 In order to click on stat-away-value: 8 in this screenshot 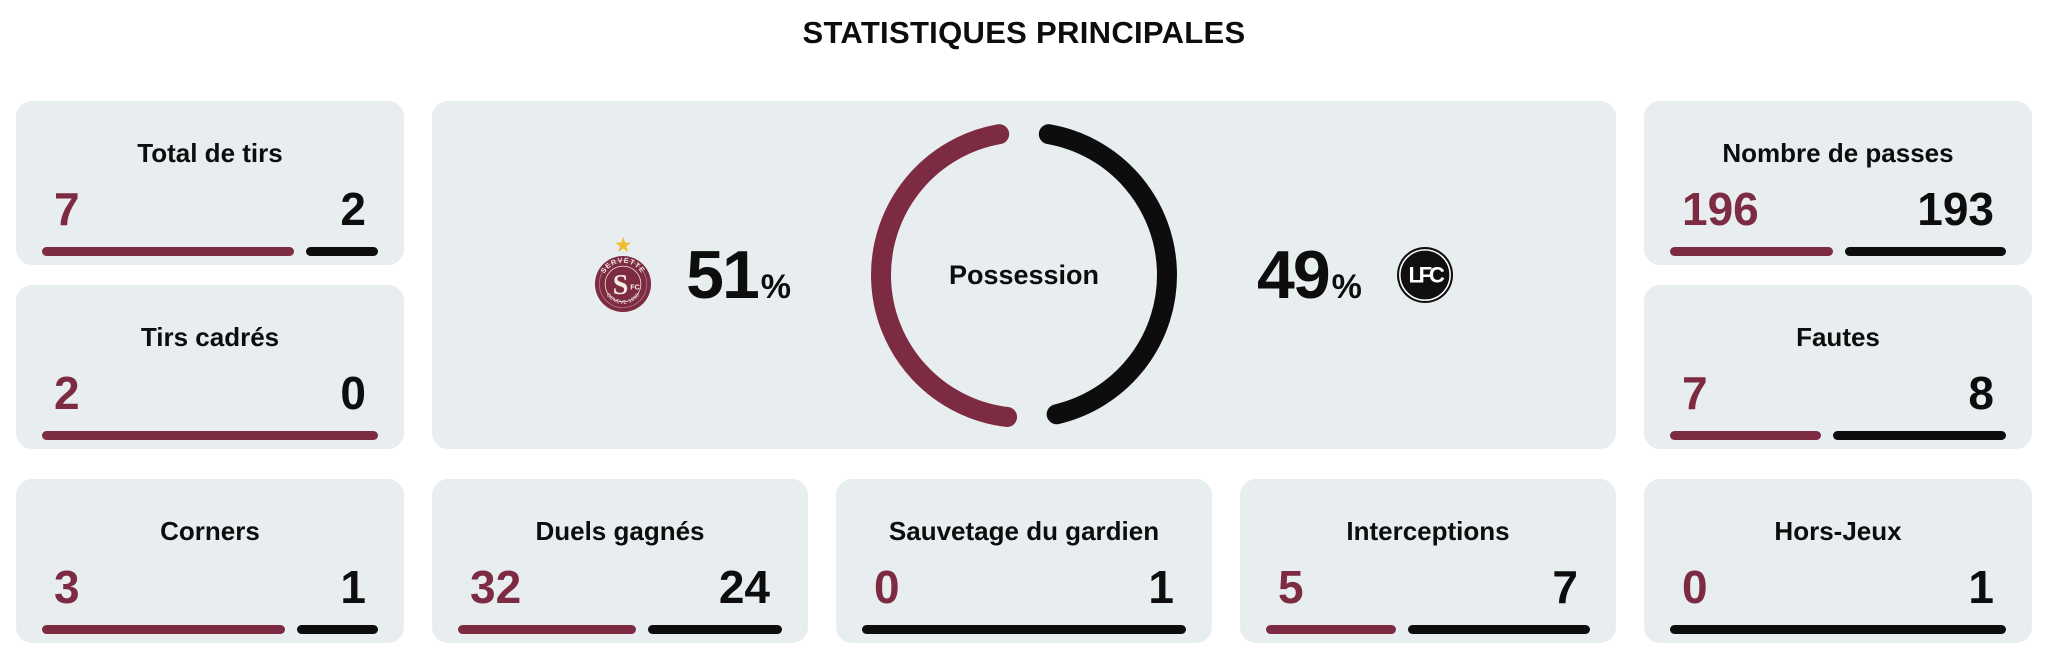, I will do `click(1981, 393)`.